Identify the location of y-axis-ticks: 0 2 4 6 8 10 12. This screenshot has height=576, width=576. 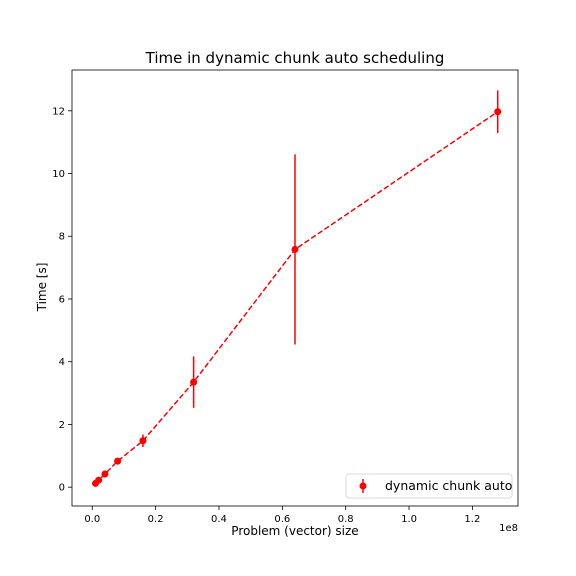
(62, 300).